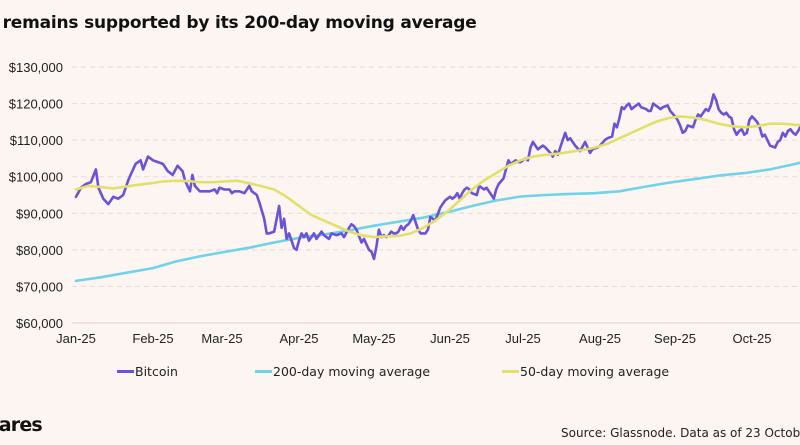 The height and width of the screenshot is (445, 800). What do you see at coordinates (39, 286) in the screenshot?
I see `y-tick-label: $70,000` at bounding box center [39, 286].